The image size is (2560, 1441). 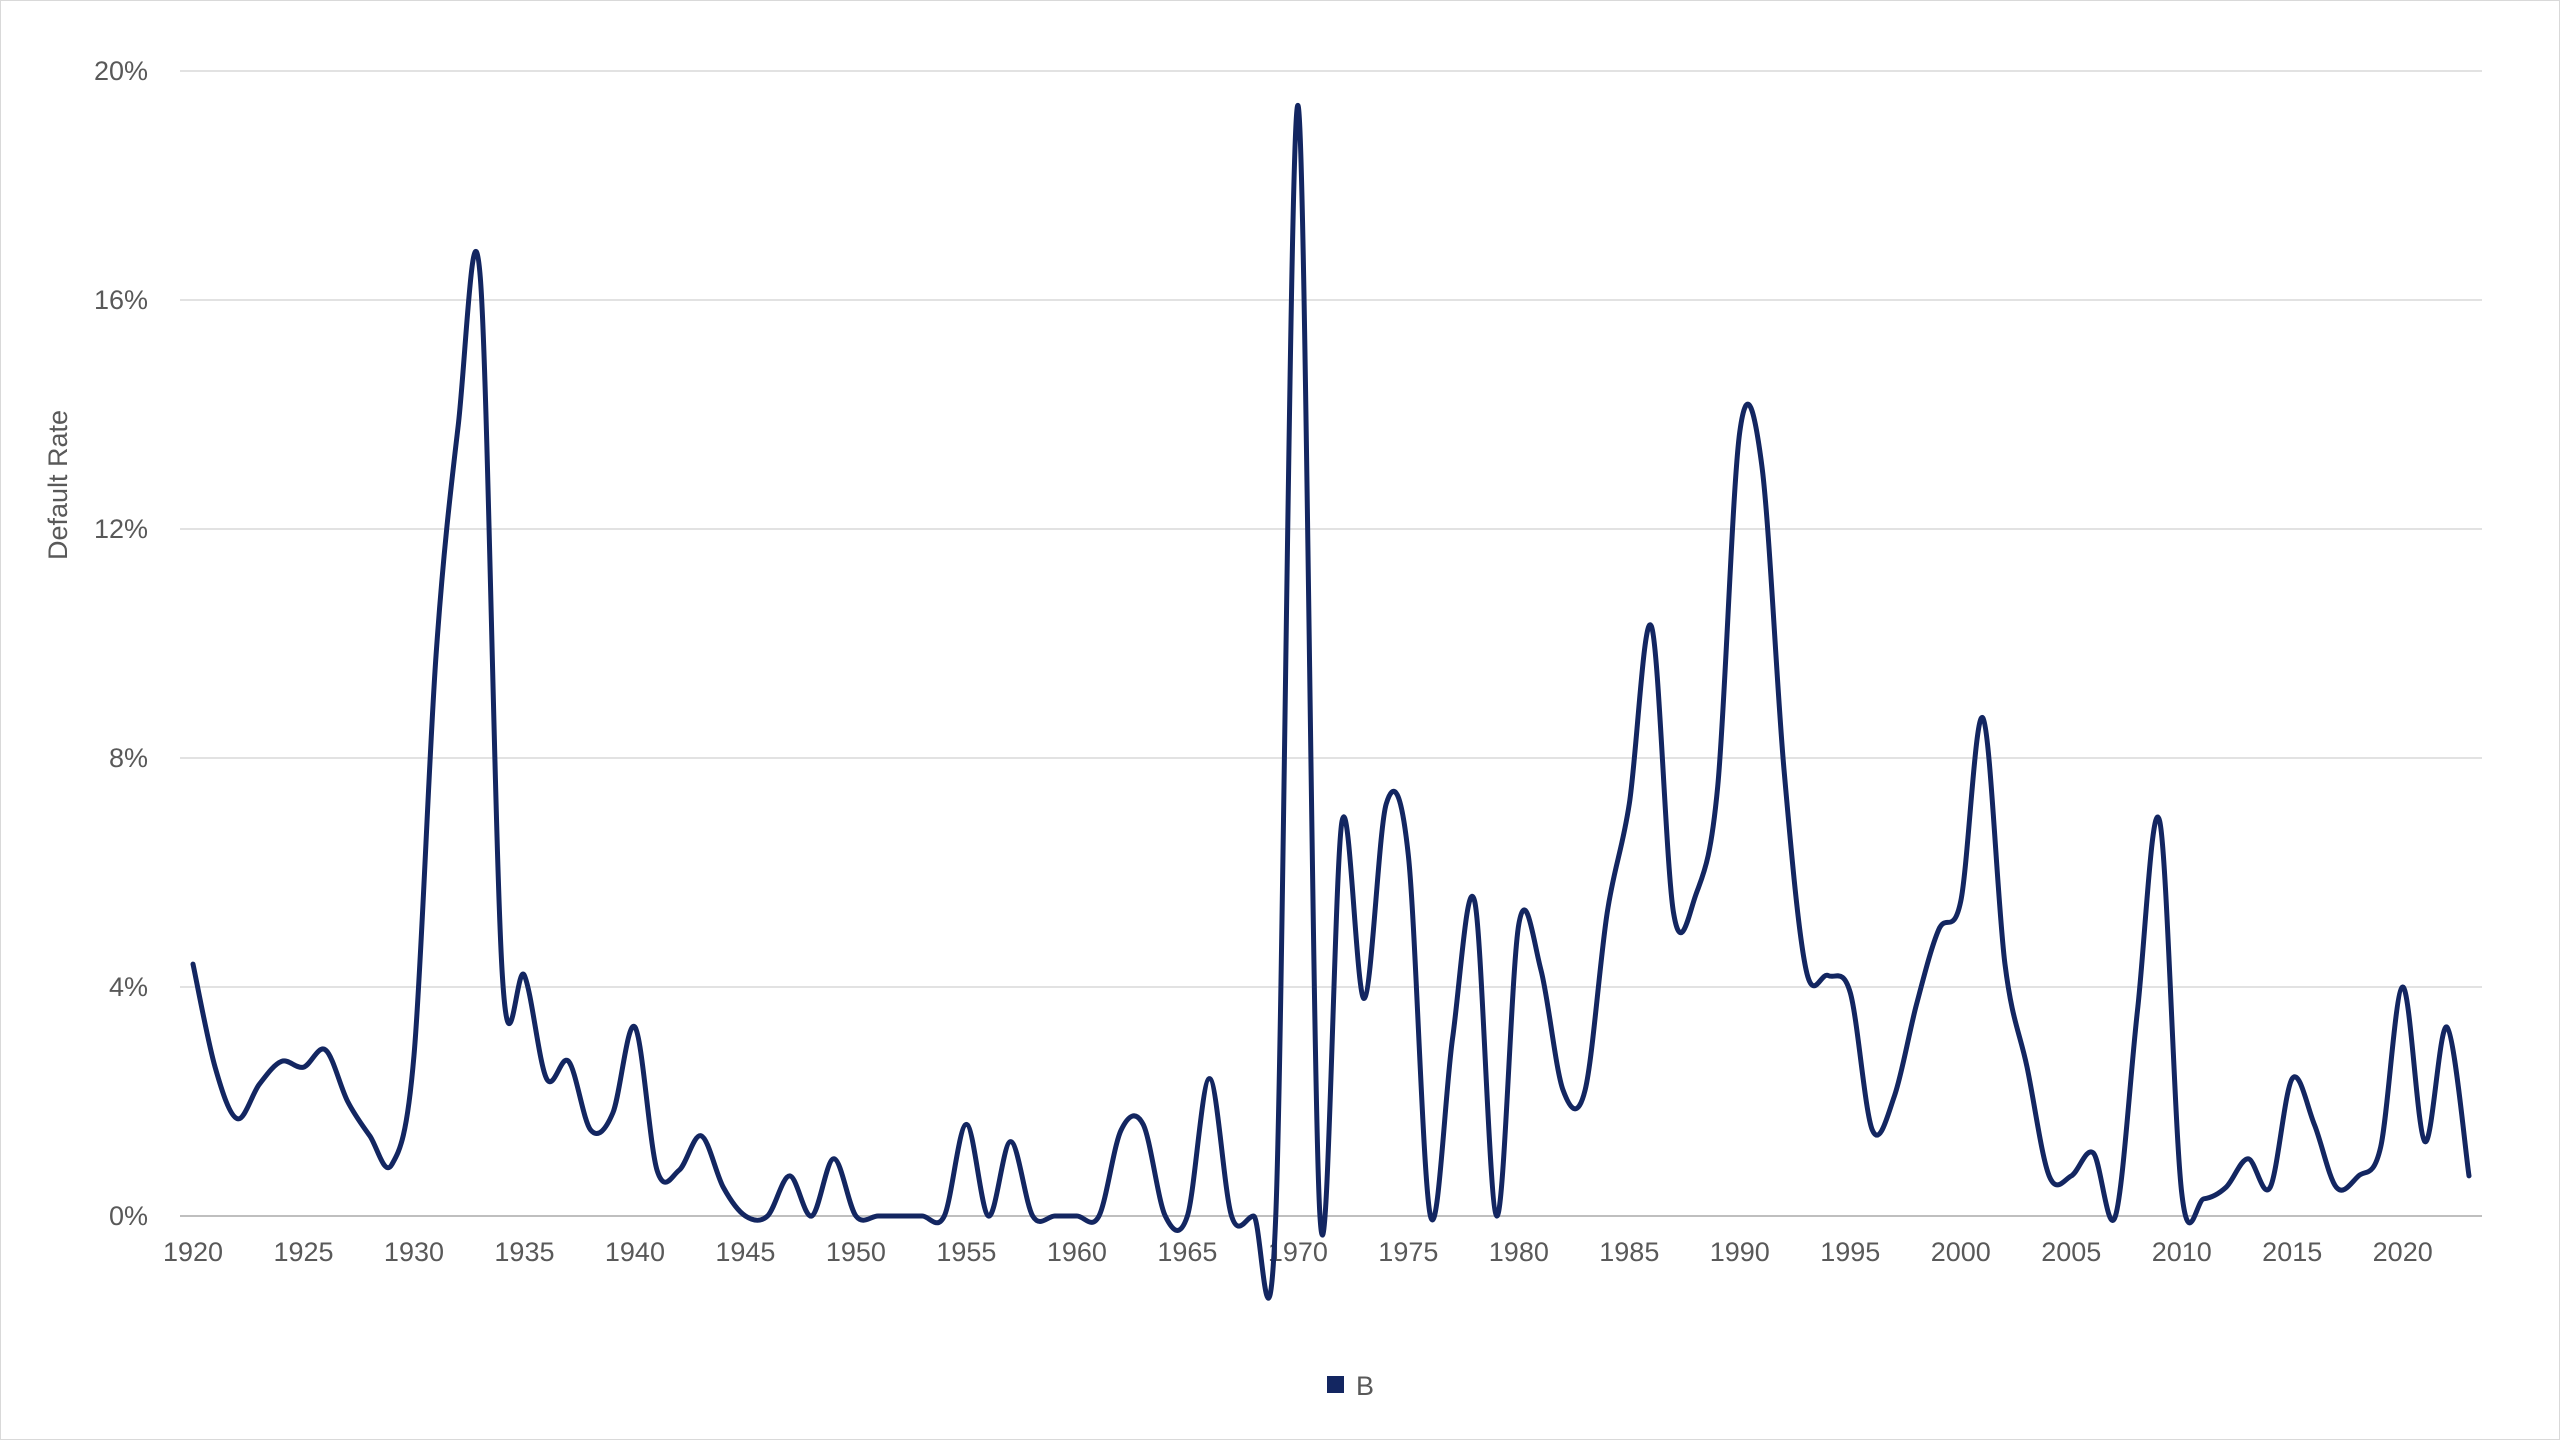 What do you see at coordinates (856, 1252) in the screenshot?
I see `x-tick-label: 1950` at bounding box center [856, 1252].